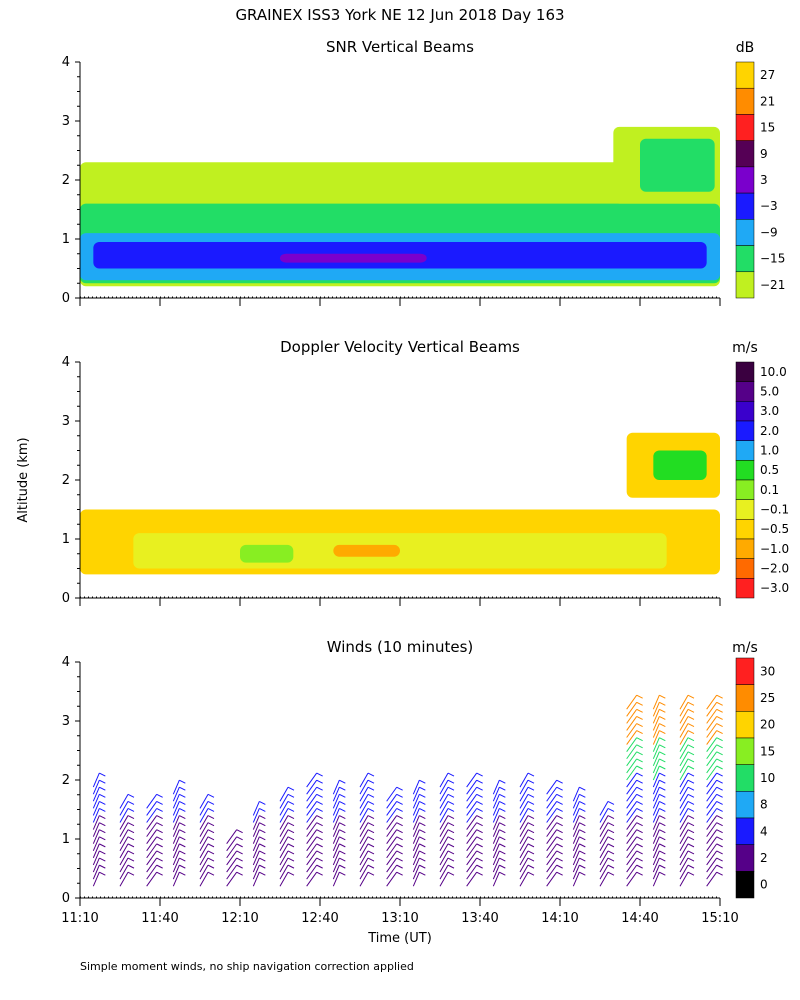  What do you see at coordinates (767, 75) in the screenshot?
I see `colorbar-label: 27` at bounding box center [767, 75].